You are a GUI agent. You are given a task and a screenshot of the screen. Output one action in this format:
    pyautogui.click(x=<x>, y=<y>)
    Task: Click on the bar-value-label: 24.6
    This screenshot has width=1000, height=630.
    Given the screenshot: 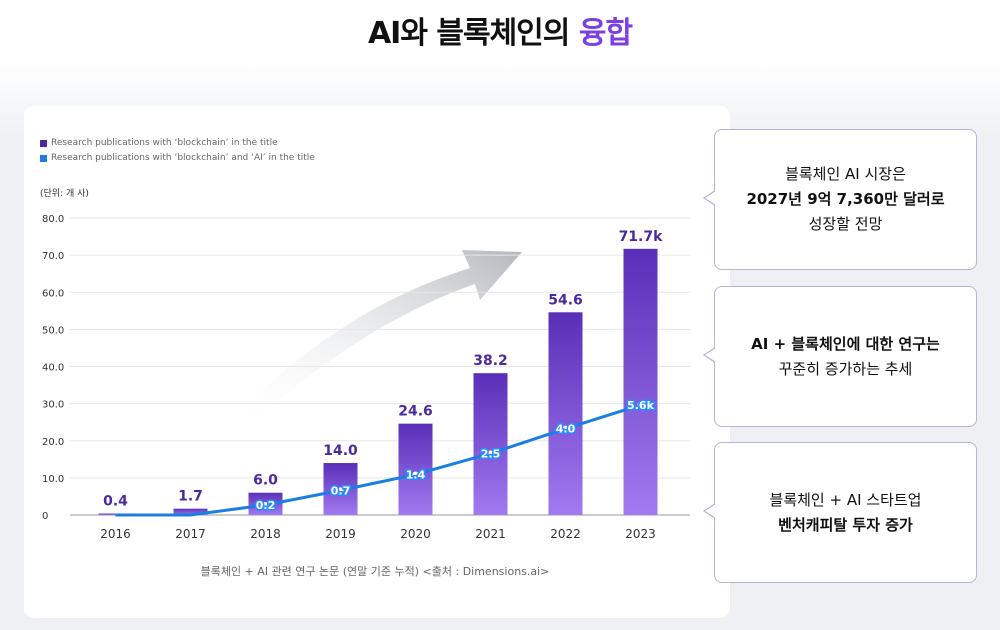 What is the action you would take?
    pyautogui.click(x=415, y=412)
    